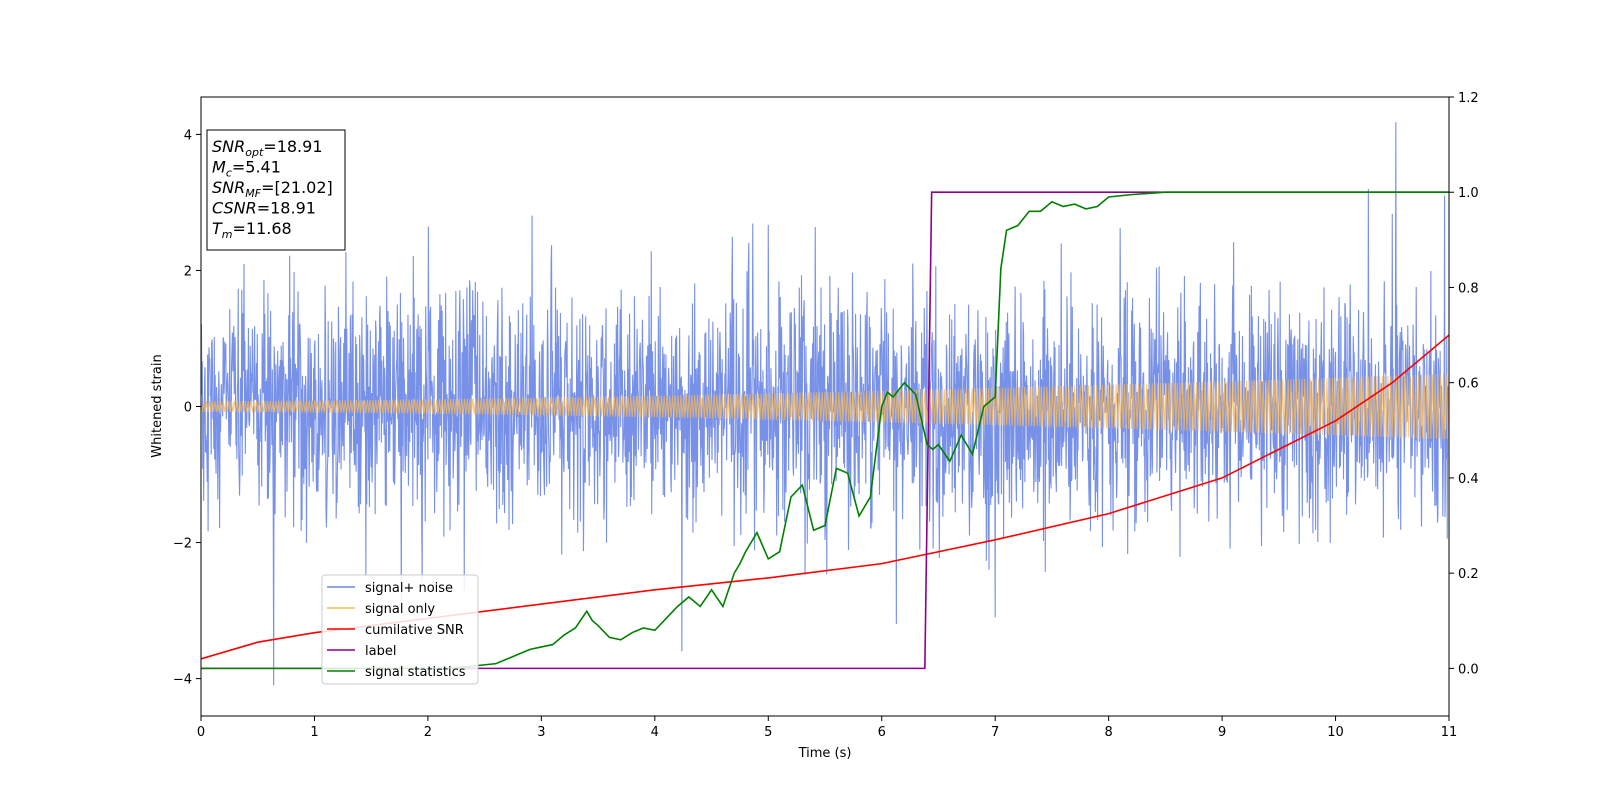 The height and width of the screenshot is (800, 1600). I want to click on x-tick-label: 1, so click(314, 732).